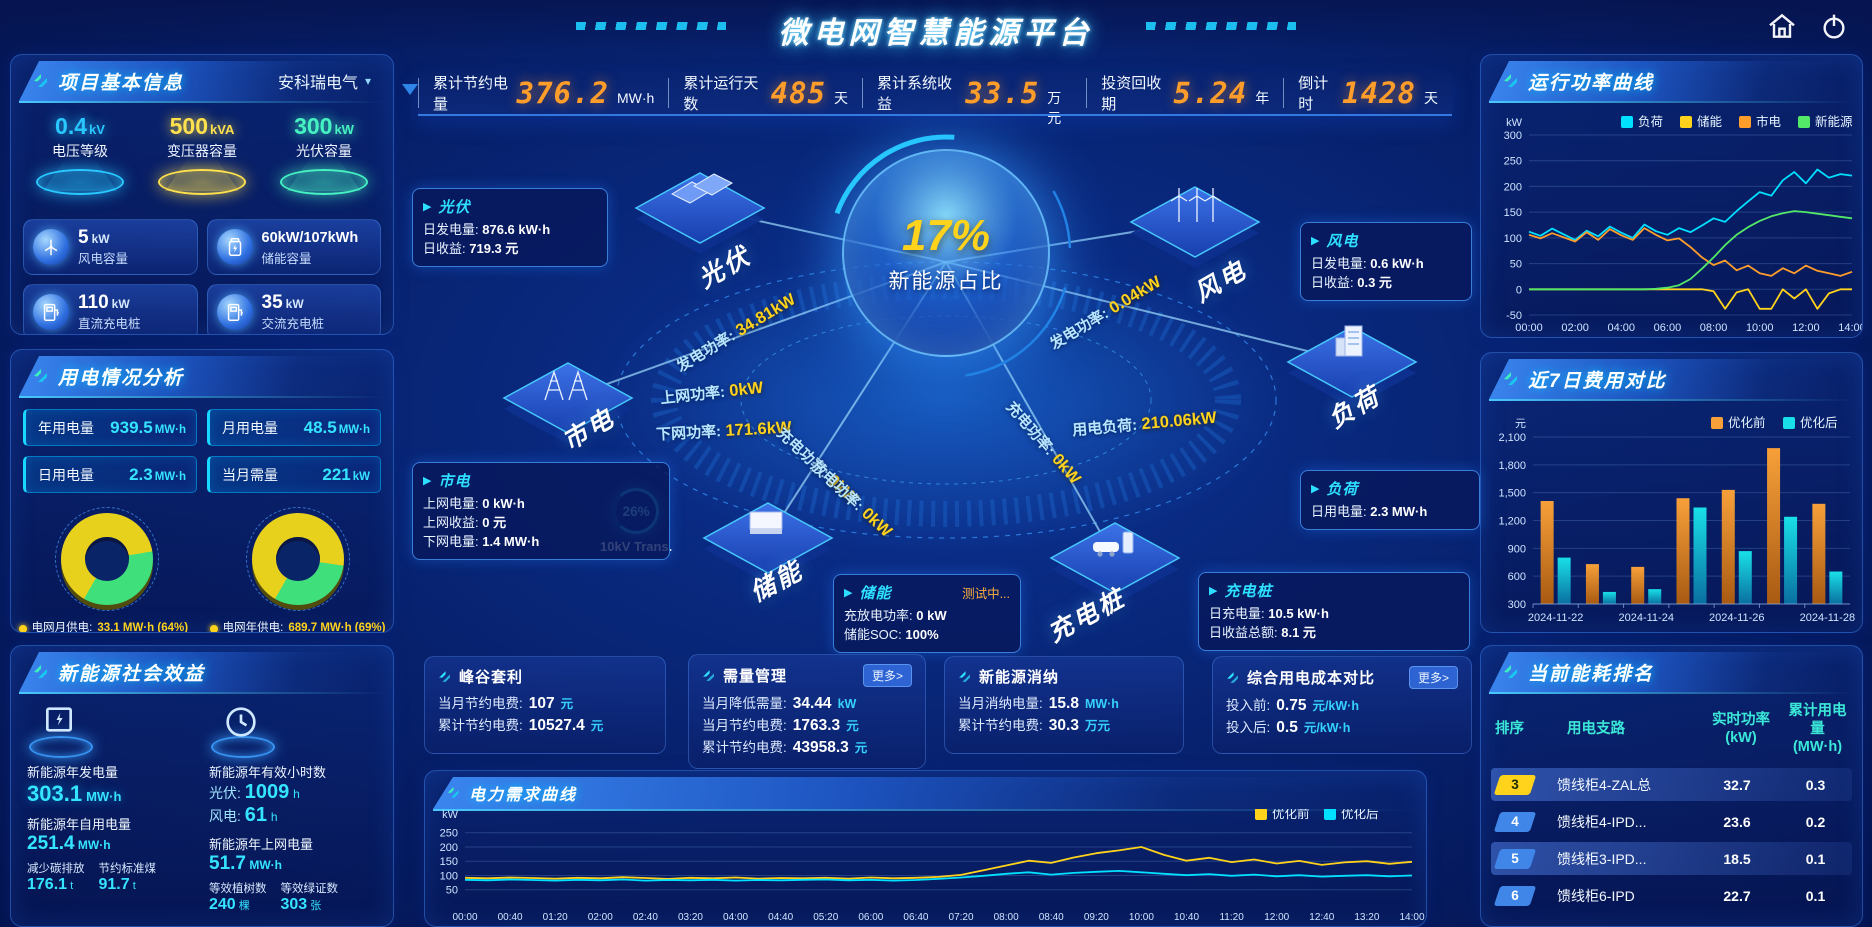 This screenshot has height=927, width=1872. Describe the element at coordinates (780, 917) in the screenshot. I see `svg-text: 04:40` at that location.